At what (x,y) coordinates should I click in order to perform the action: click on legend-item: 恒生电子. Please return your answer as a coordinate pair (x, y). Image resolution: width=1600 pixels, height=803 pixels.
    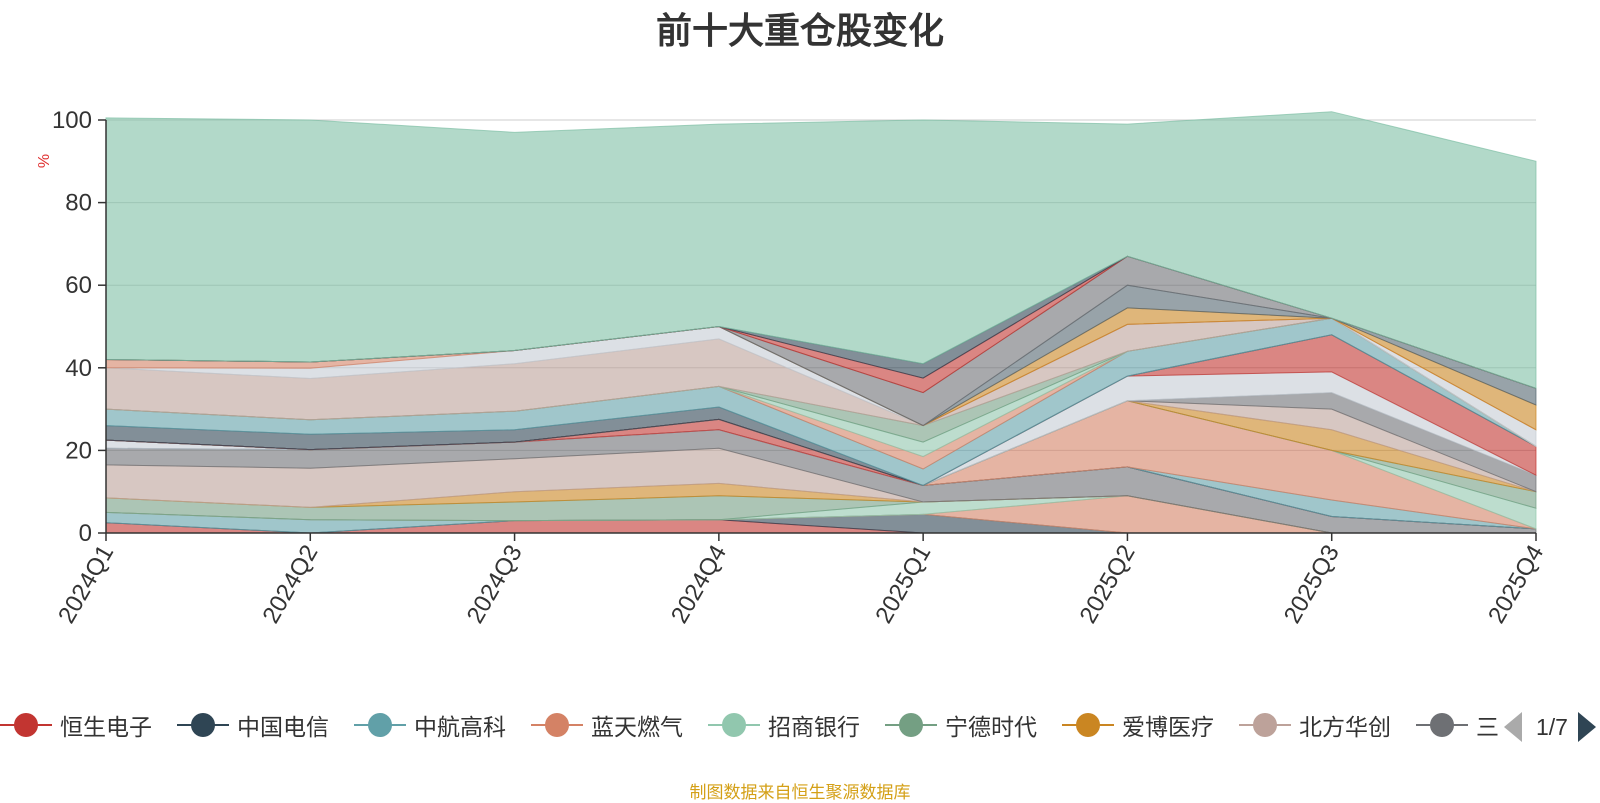
    Looking at the image, I should click on (76, 725).